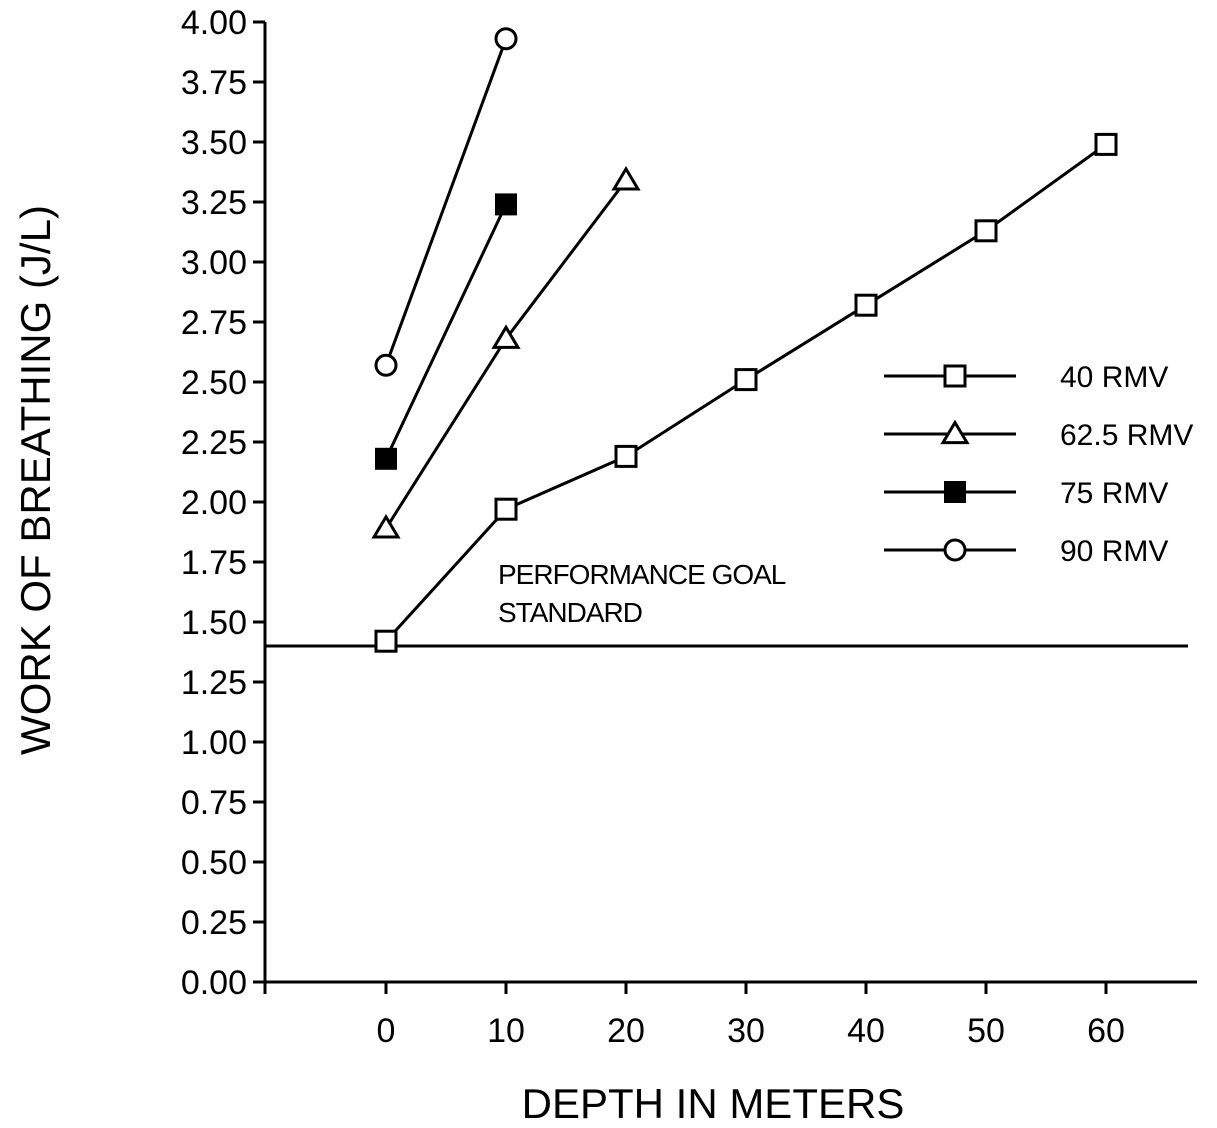  What do you see at coordinates (626, 1031) in the screenshot?
I see `x-tick-label: 20` at bounding box center [626, 1031].